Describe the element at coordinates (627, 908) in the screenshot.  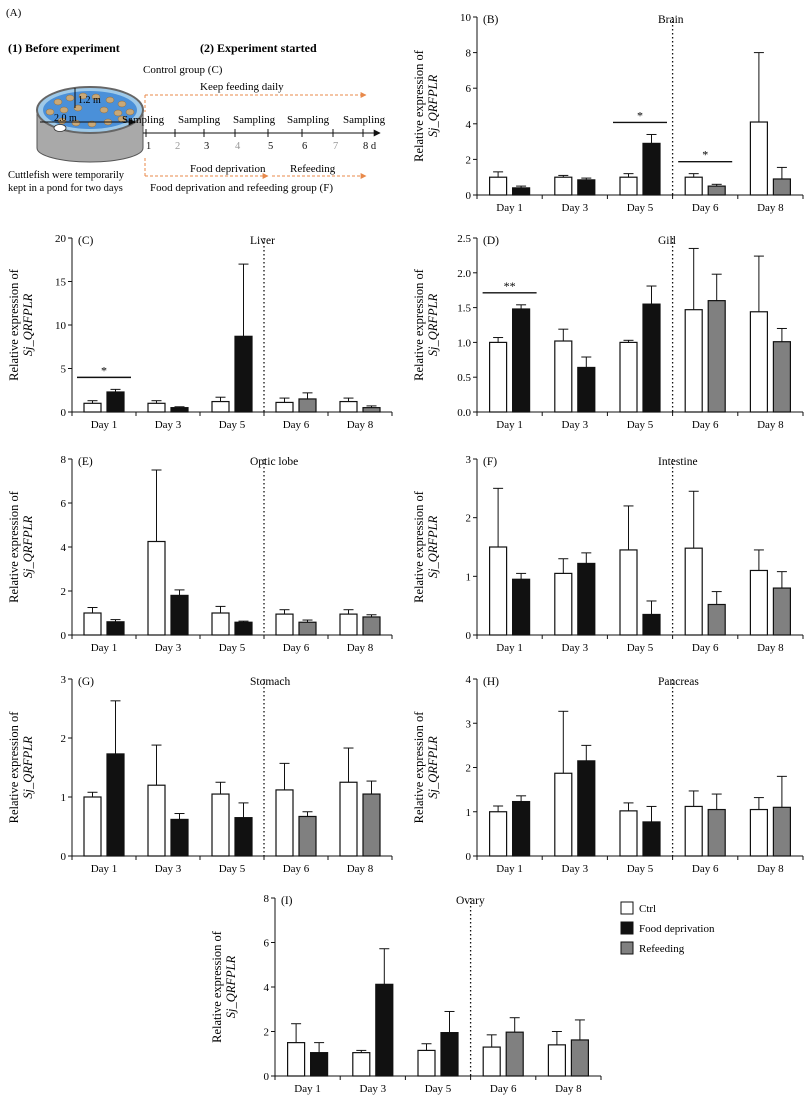
I see `legend-swatch-ctrl` at that location.